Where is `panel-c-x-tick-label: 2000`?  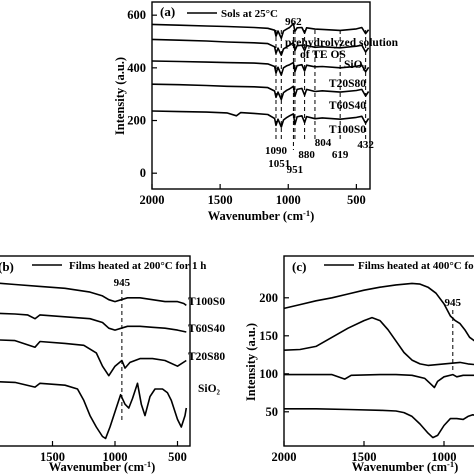
panel-c-x-tick-label: 2000 is located at coordinates (284, 457).